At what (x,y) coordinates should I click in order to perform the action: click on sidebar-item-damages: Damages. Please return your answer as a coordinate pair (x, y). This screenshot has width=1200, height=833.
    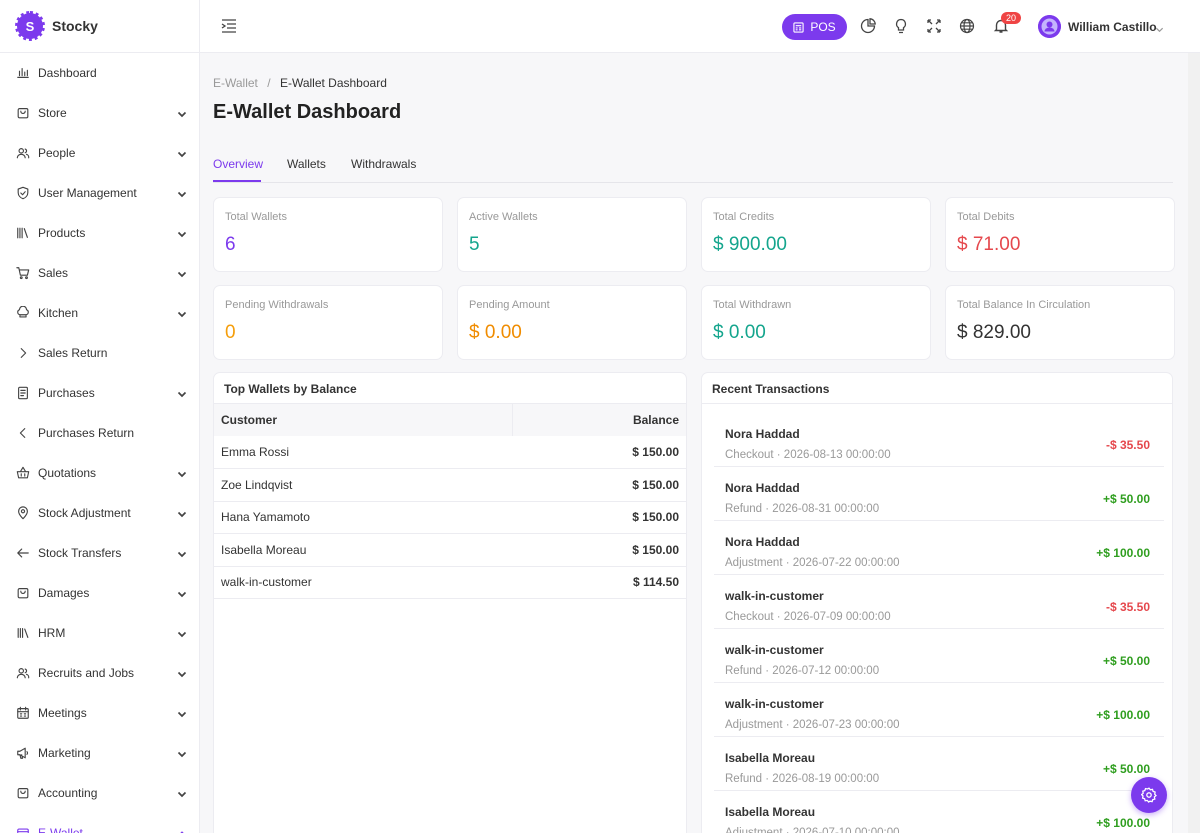
    Looking at the image, I should click on (99, 593).